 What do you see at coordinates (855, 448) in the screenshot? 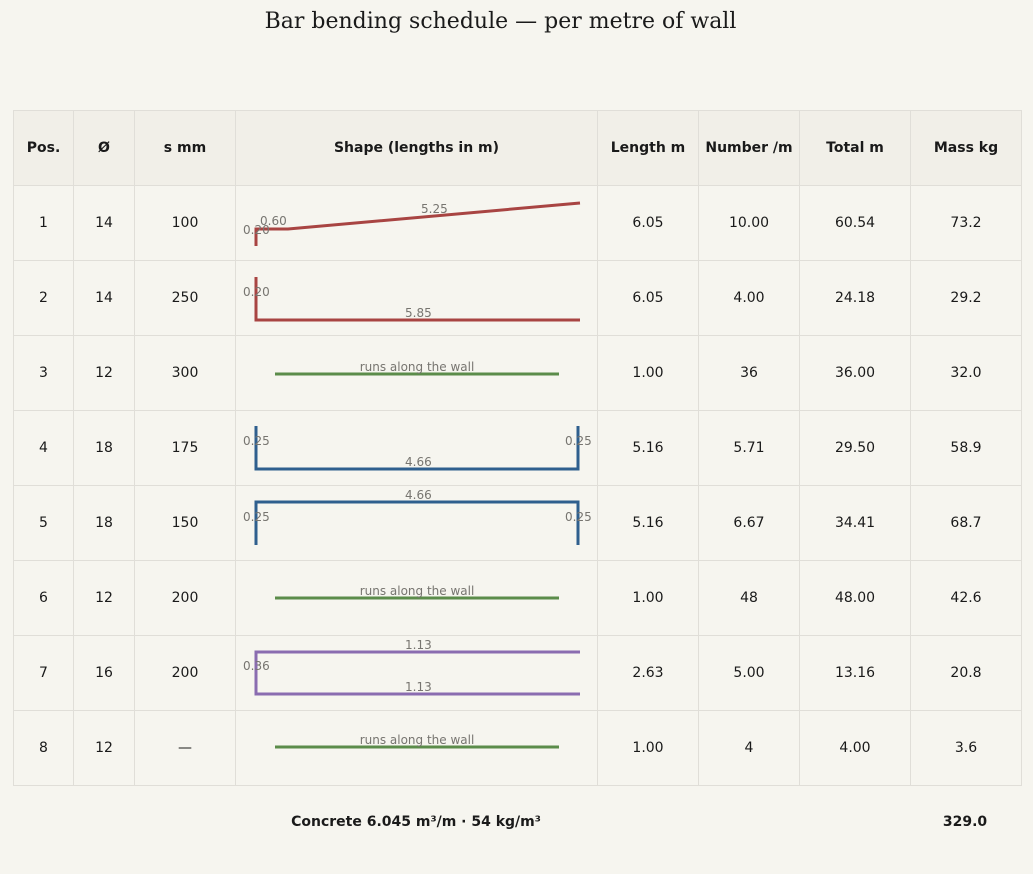
I see `cell-total: 29.50` at bounding box center [855, 448].